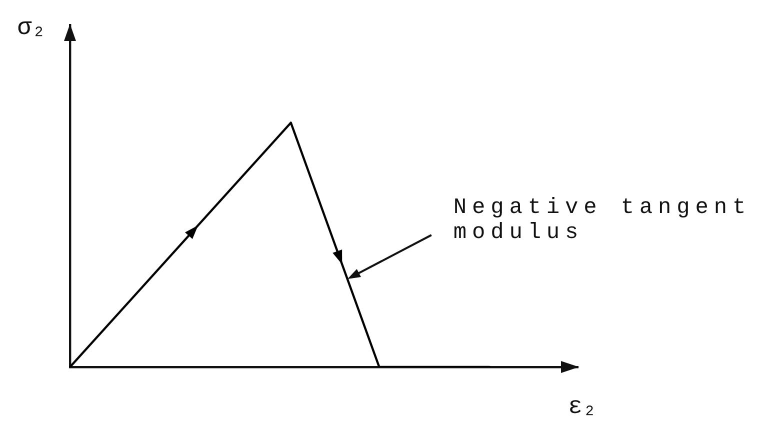  I want to click on y-axis-title: σ₂, so click(31, 28).